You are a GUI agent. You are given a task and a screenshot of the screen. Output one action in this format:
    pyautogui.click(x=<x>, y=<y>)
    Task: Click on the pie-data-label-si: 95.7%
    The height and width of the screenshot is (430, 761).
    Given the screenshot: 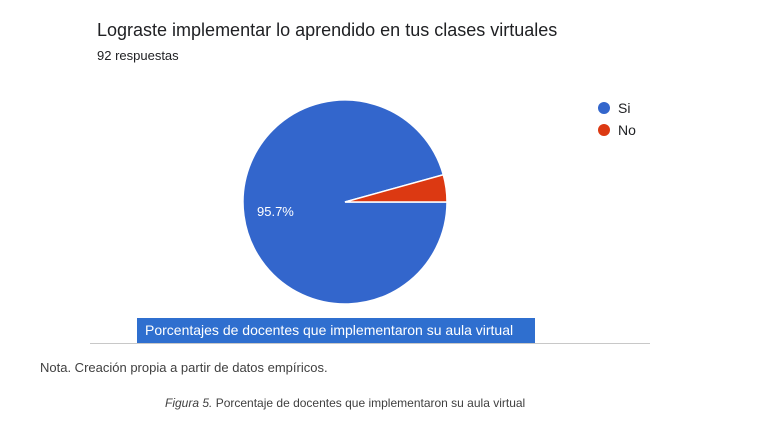 What is the action you would take?
    pyautogui.click(x=275, y=211)
    